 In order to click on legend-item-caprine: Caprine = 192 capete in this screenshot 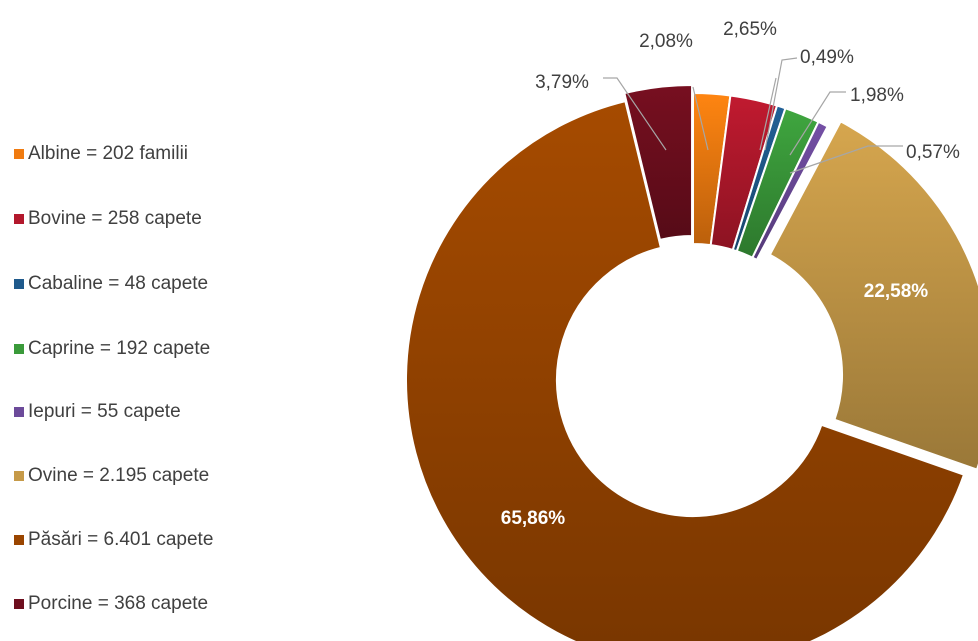, I will do `click(112, 349)`.